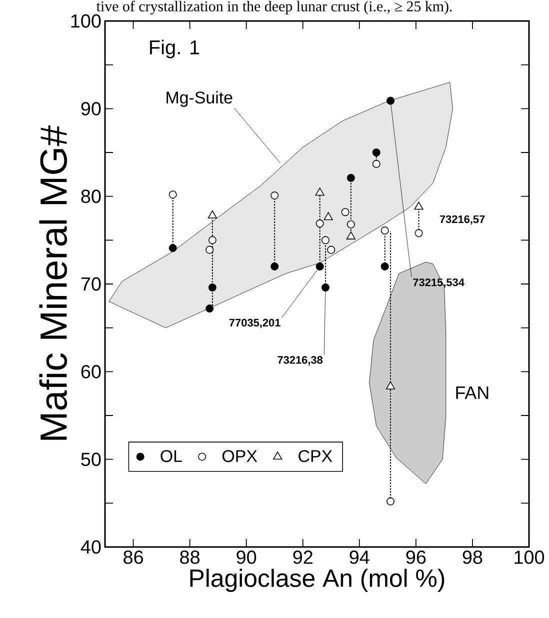 The height and width of the screenshot is (618, 549). I want to click on x-tick-label: 96, so click(416, 557).